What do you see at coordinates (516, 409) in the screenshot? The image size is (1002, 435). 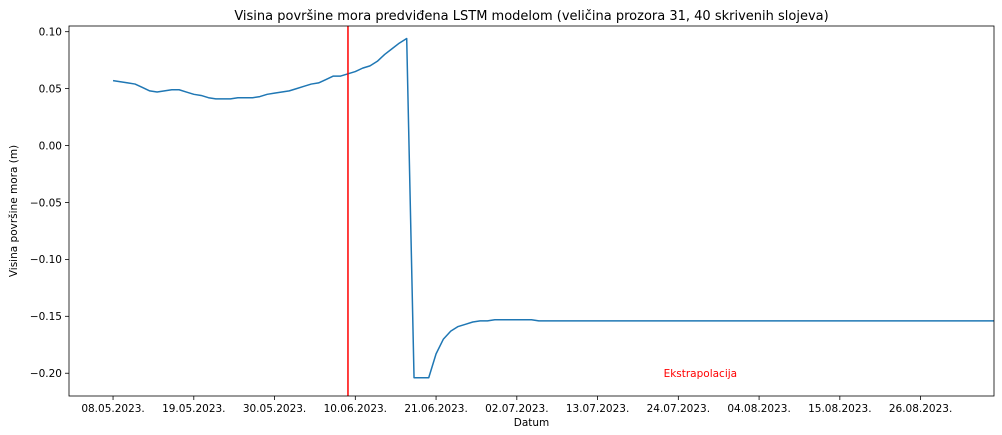 I see `x-tick-label: 02.07.2023.` at bounding box center [516, 409].